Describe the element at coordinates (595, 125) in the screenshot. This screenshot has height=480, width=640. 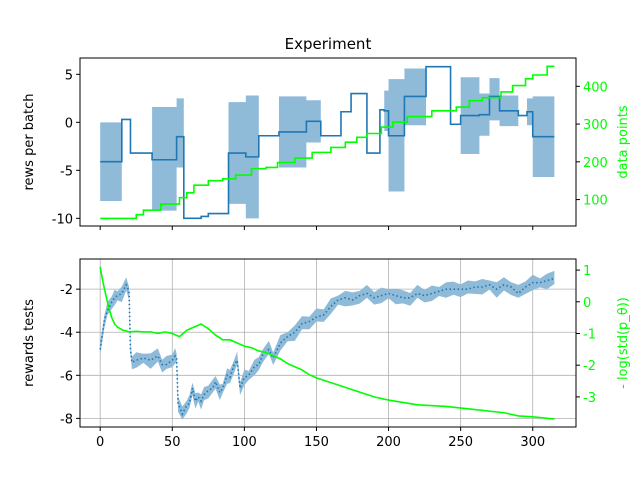
I see `top-ytick-right-label: 300` at that location.